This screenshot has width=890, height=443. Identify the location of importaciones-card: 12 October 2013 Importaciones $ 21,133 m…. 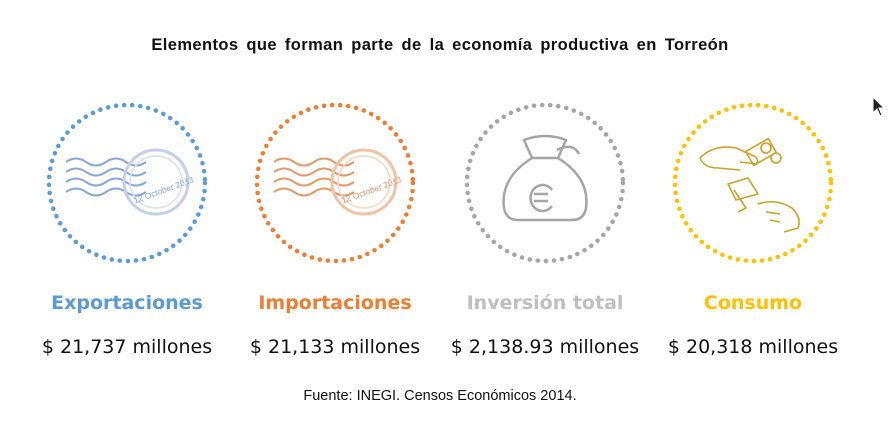
(335, 229).